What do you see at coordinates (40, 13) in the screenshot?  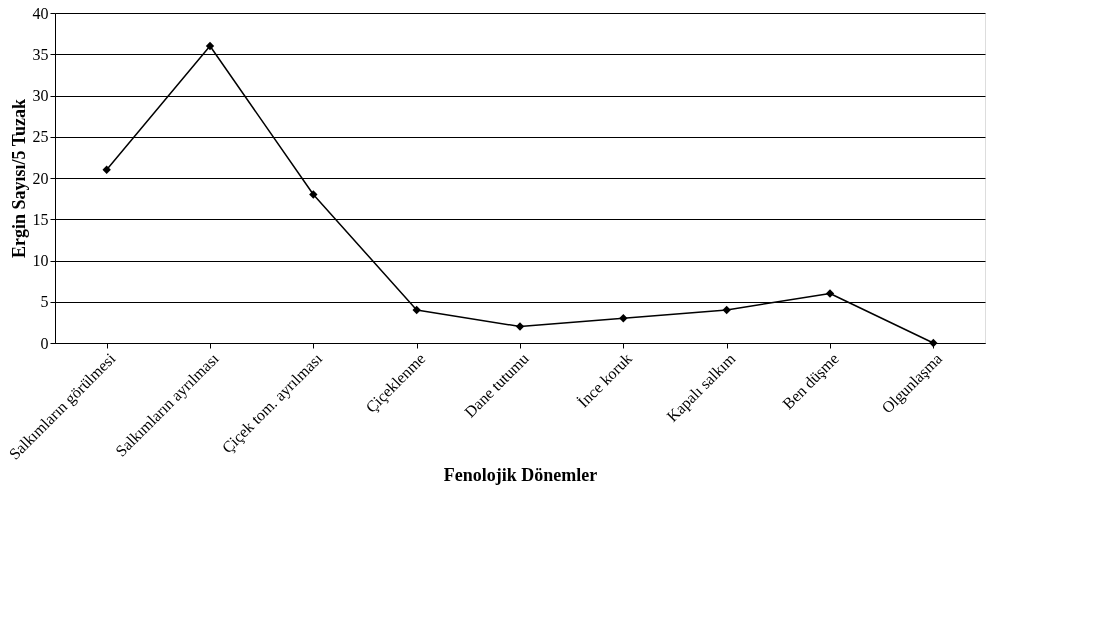 I see `y-tick-label: 40` at bounding box center [40, 13].